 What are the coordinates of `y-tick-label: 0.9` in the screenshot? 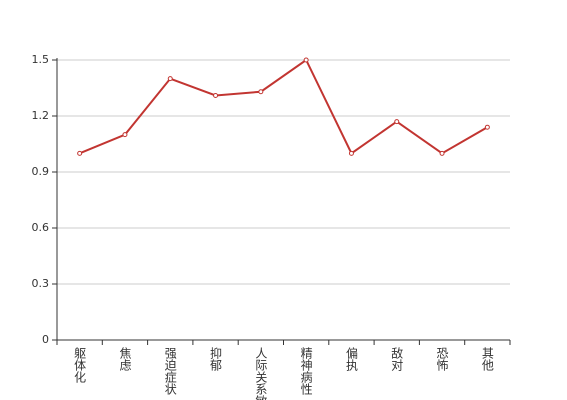 It's located at (41, 171).